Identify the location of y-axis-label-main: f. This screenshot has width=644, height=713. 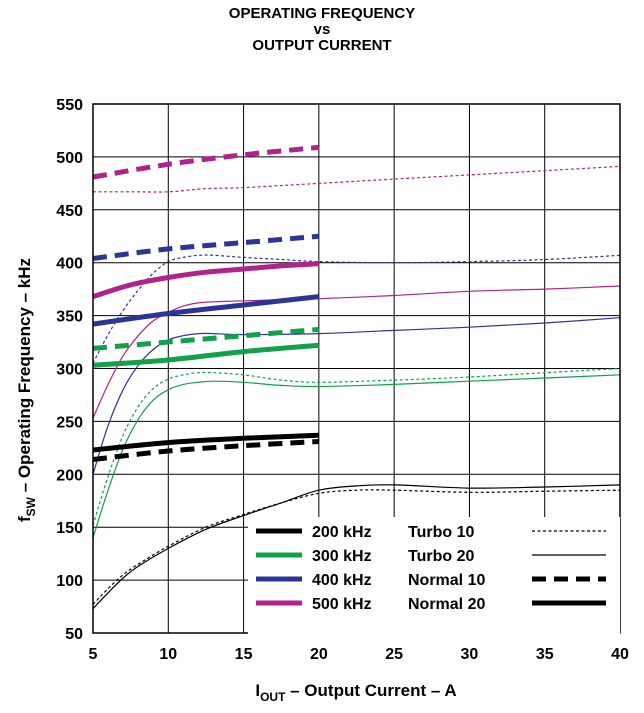
(24, 519).